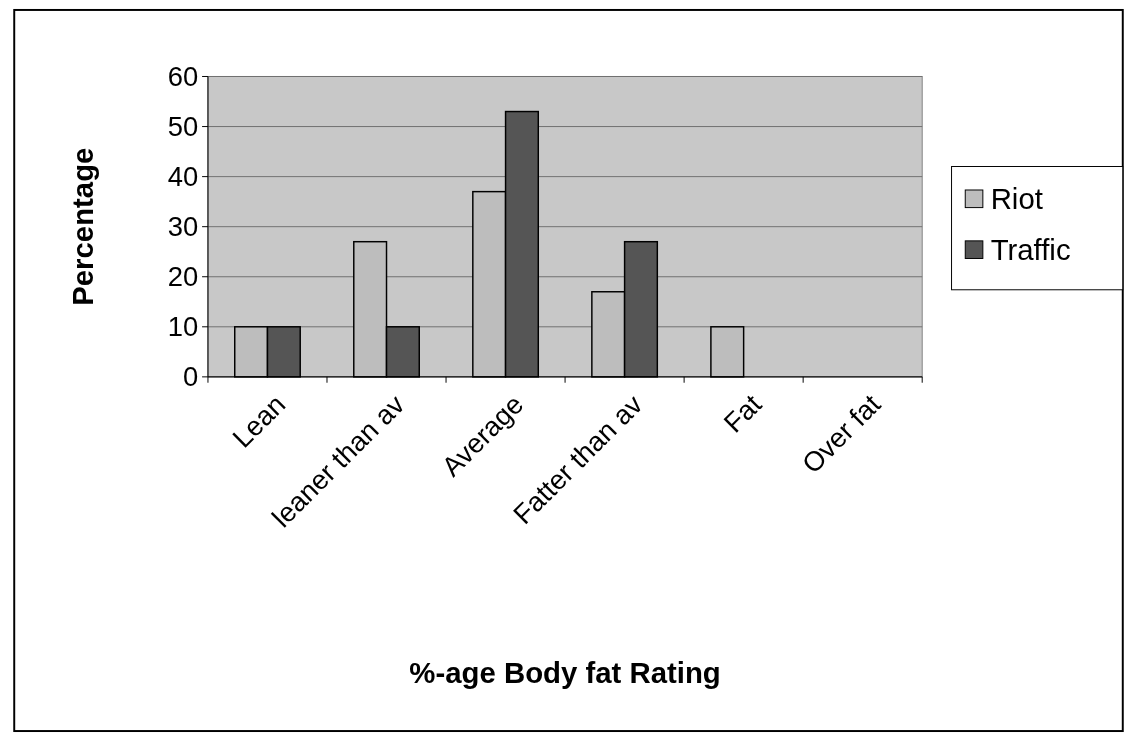 This screenshot has height=741, width=1137. Describe the element at coordinates (190, 377) in the screenshot. I see `y-tick-label: 0` at that location.